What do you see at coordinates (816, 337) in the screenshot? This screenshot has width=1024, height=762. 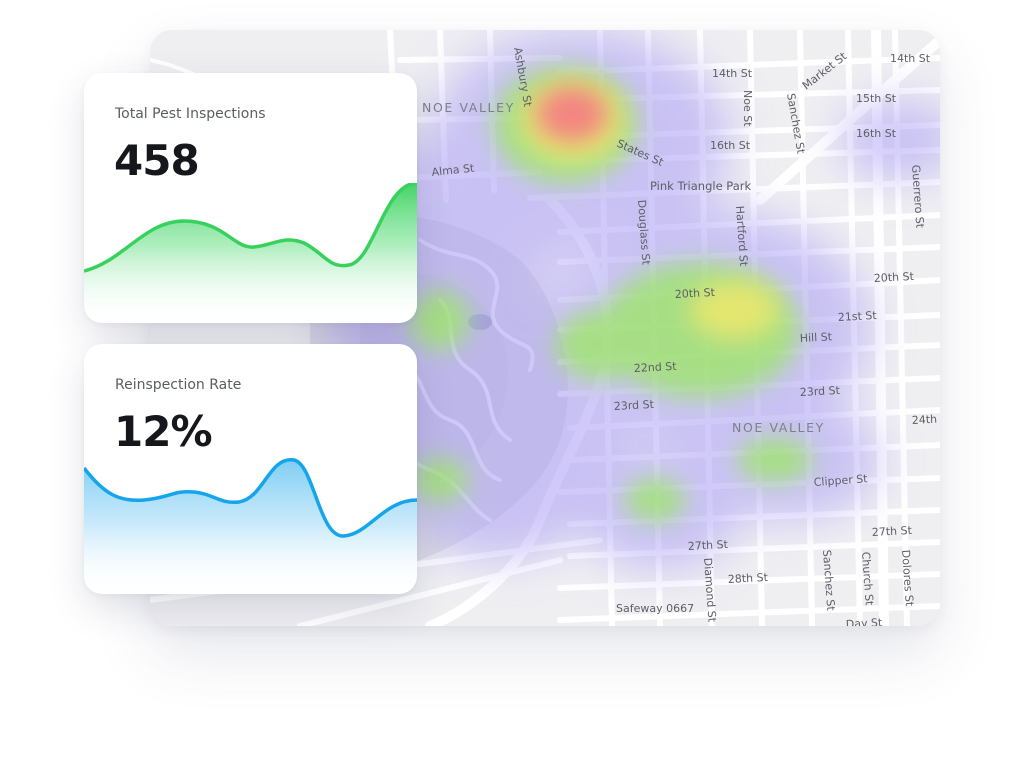 I see `street-label: Hill St` at bounding box center [816, 337].